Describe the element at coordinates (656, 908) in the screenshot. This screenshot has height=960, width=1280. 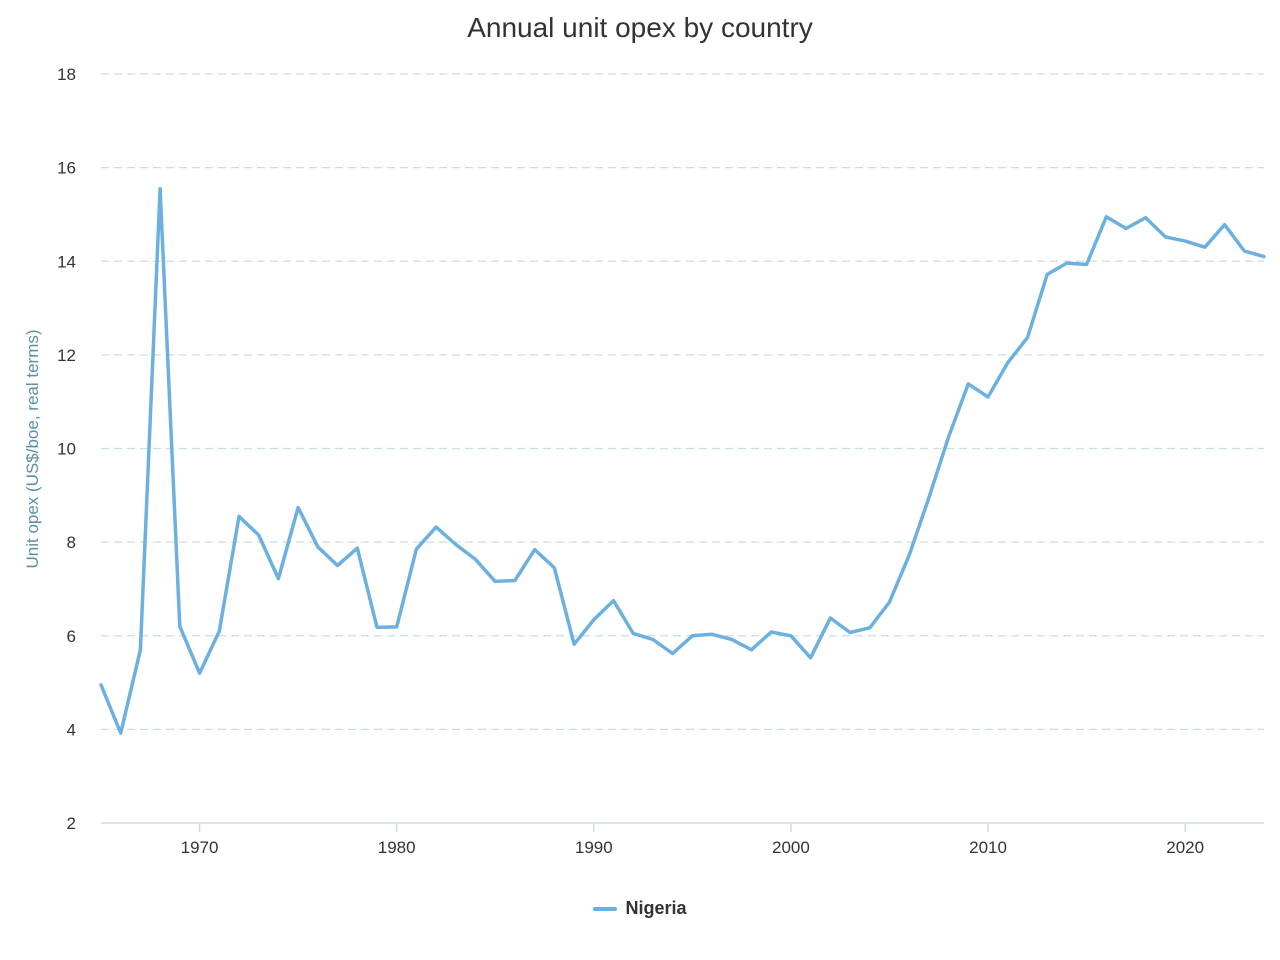
I see `legend-label: Nigeria` at that location.